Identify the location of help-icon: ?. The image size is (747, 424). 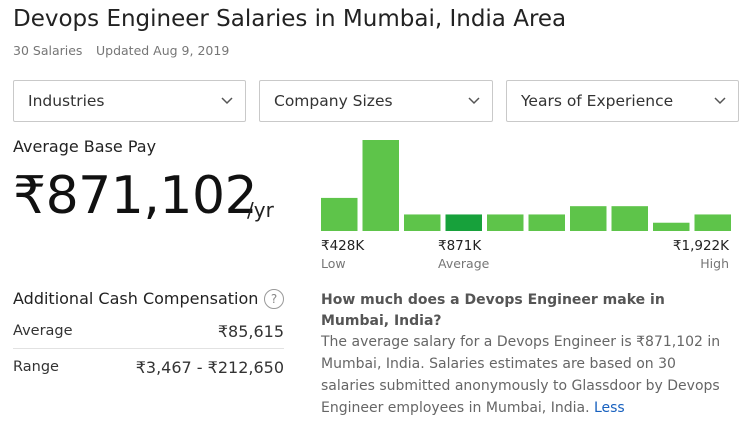
(274, 299).